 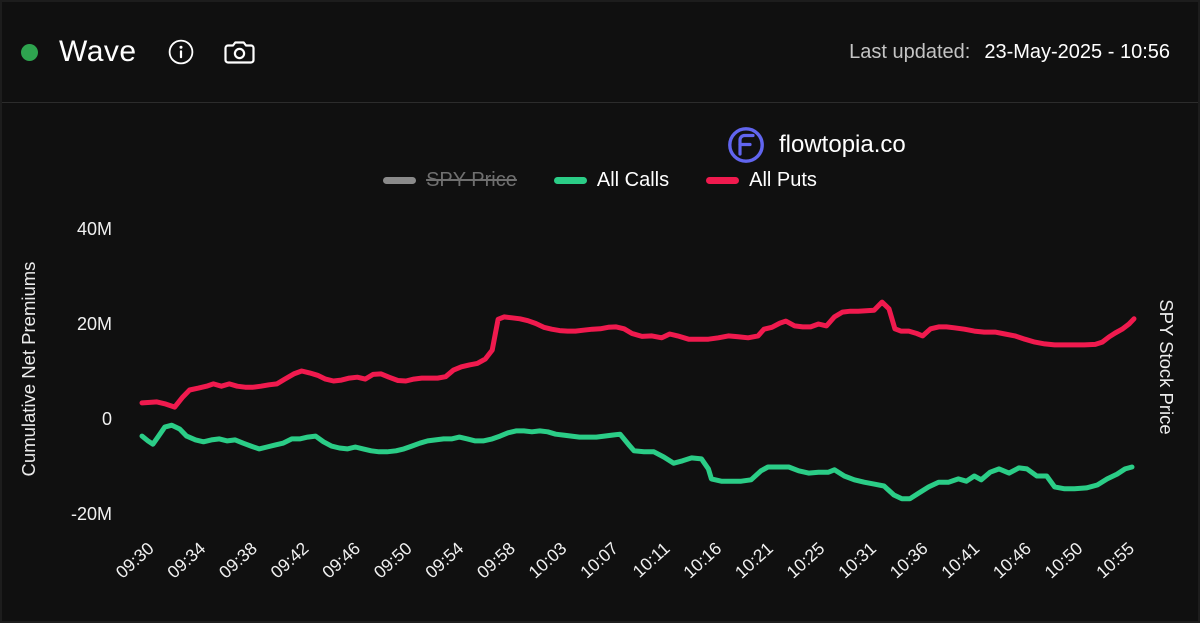 What do you see at coordinates (181, 52) in the screenshot?
I see `info-icon` at bounding box center [181, 52].